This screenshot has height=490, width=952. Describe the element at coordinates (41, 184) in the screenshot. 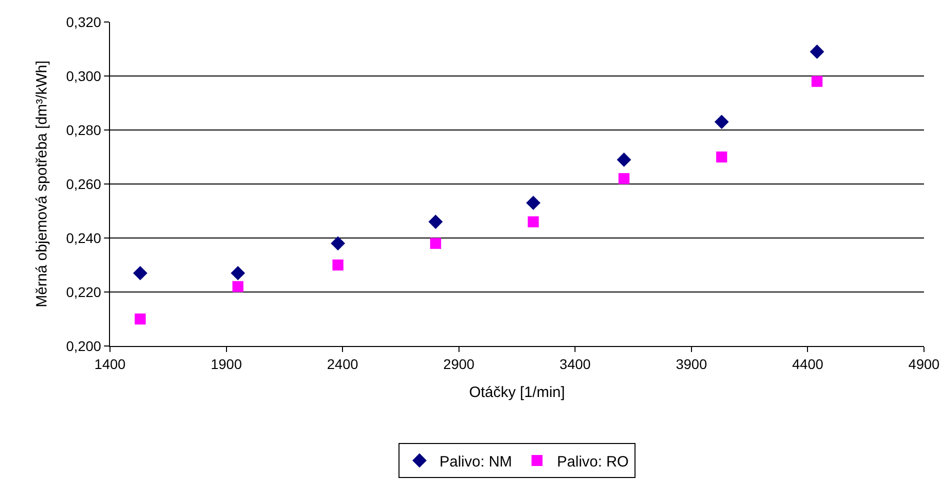

I see `y-axis-title: Měrná objemová spotřeba [dm³/kWh]` at that location.